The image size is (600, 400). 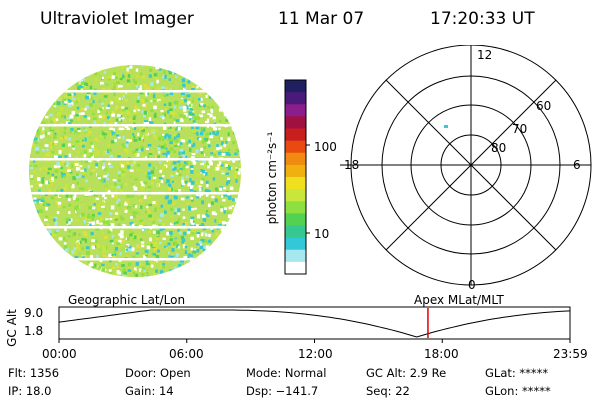 I want to click on info-dsp: Dsp: −141.7, so click(x=282, y=391).